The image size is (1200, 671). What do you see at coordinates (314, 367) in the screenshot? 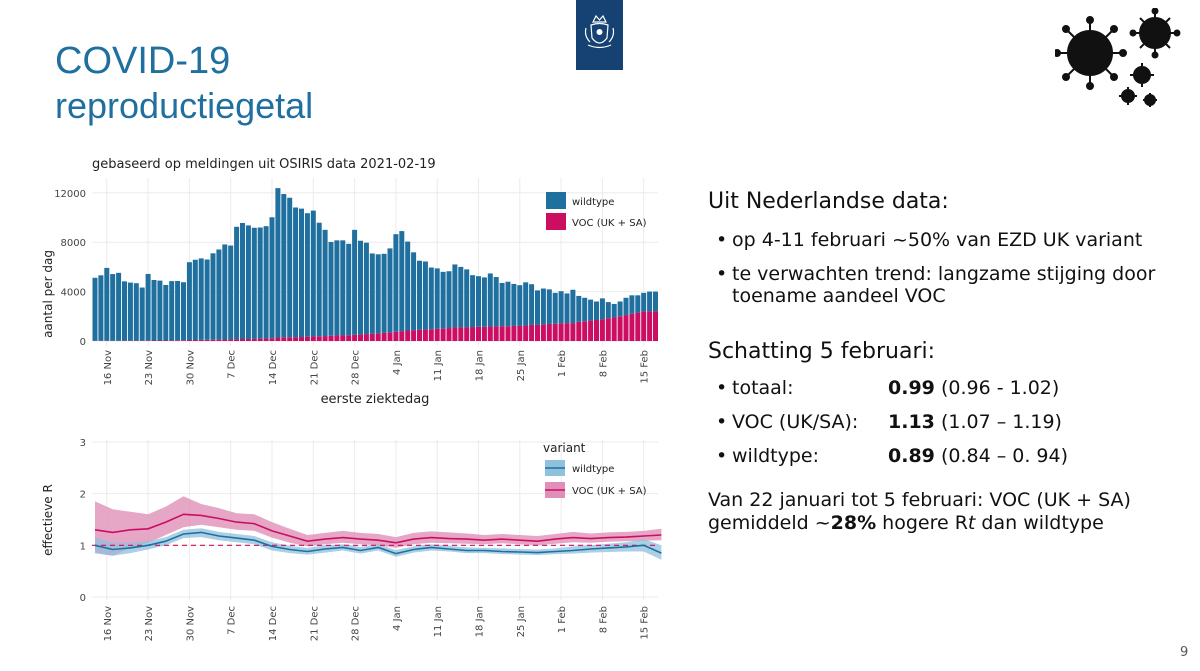
I see `x-tick-label: 21 Dec` at bounding box center [314, 367].